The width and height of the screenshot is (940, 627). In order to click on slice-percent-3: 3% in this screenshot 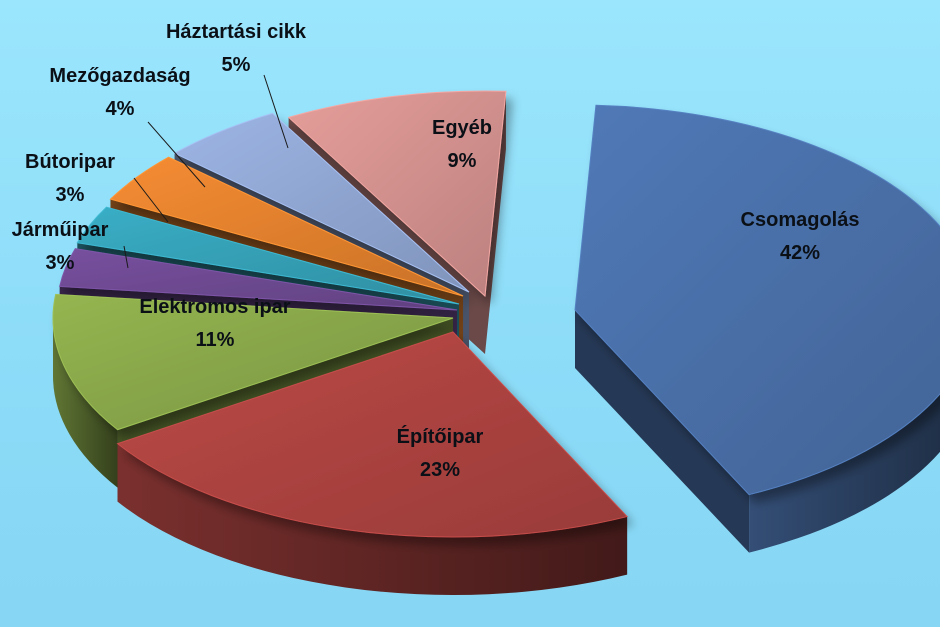, I will do `click(60, 263)`.